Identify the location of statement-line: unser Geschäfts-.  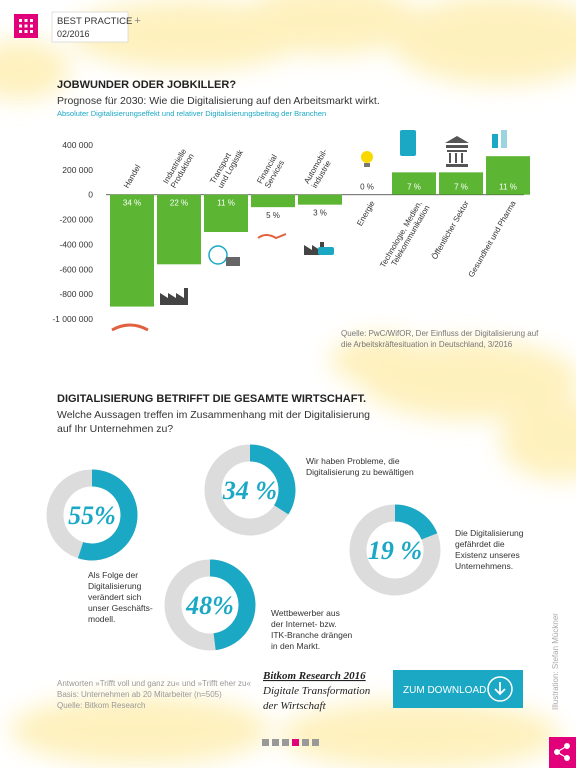
(120, 608).